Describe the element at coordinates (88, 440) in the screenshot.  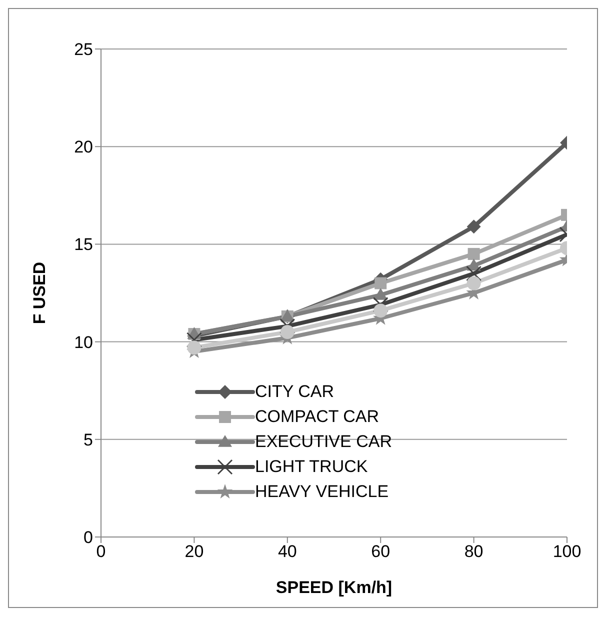
I see `y-tick-label: 5` at that location.